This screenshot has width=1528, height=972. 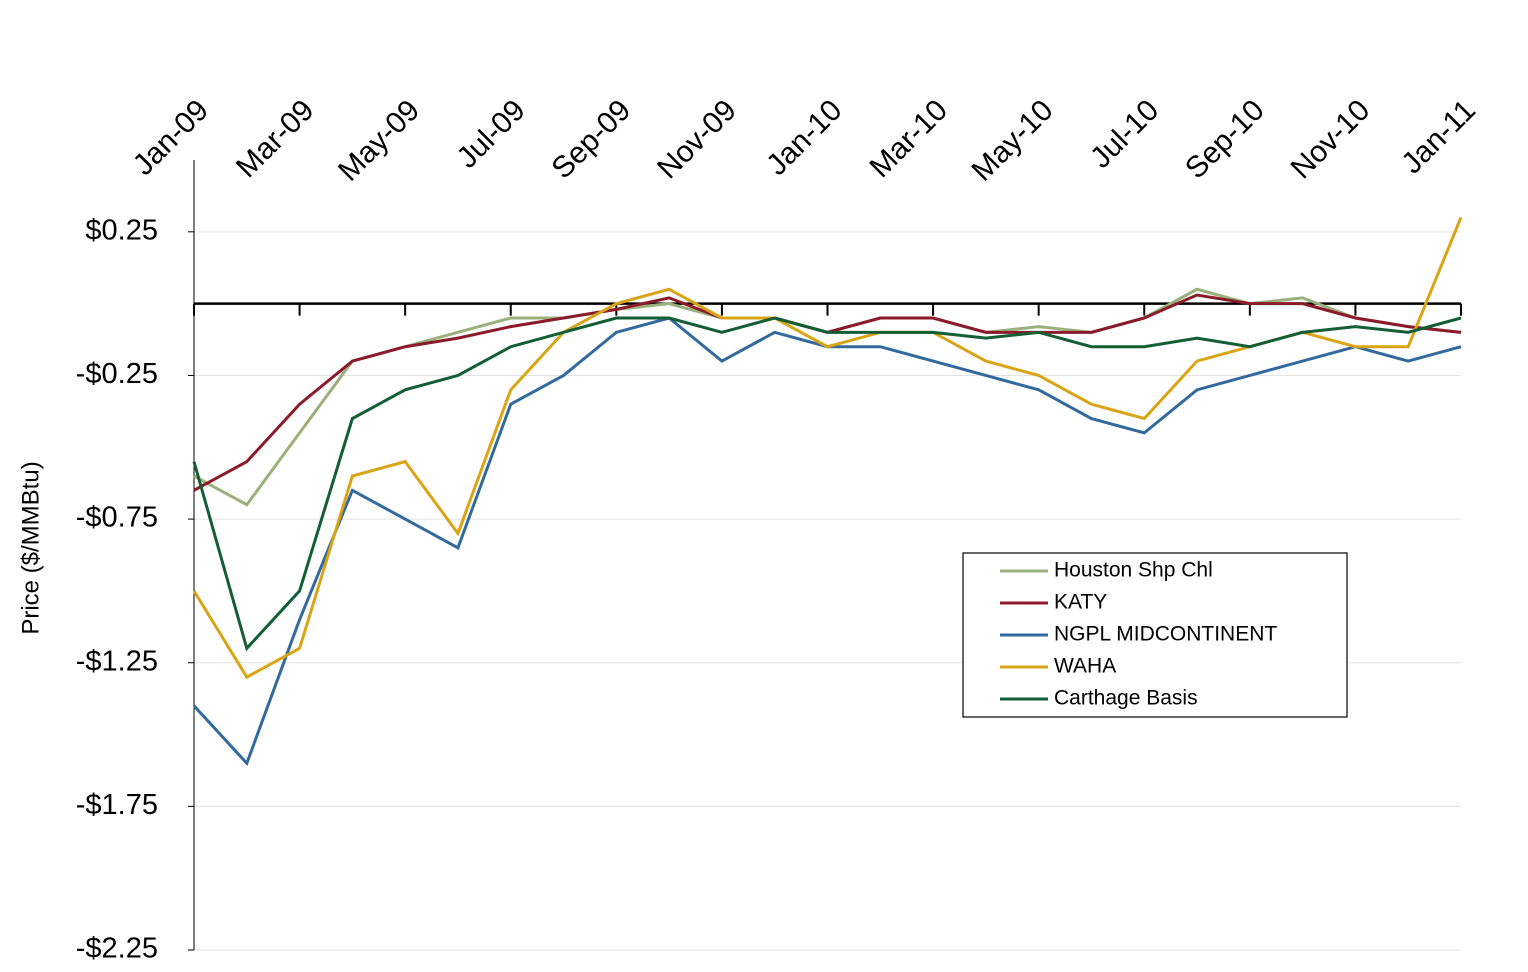 I want to click on y-tick-label: -$1.25, so click(x=117, y=661).